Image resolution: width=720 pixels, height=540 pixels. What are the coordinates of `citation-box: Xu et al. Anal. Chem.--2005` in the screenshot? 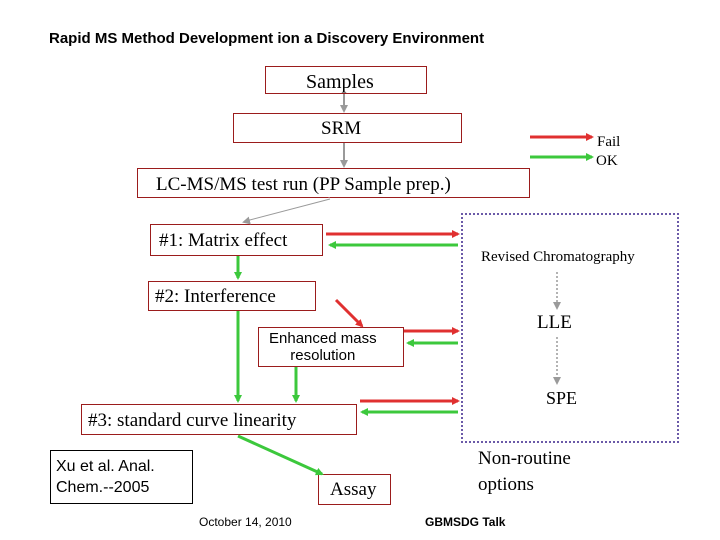 It's located at (121, 477).